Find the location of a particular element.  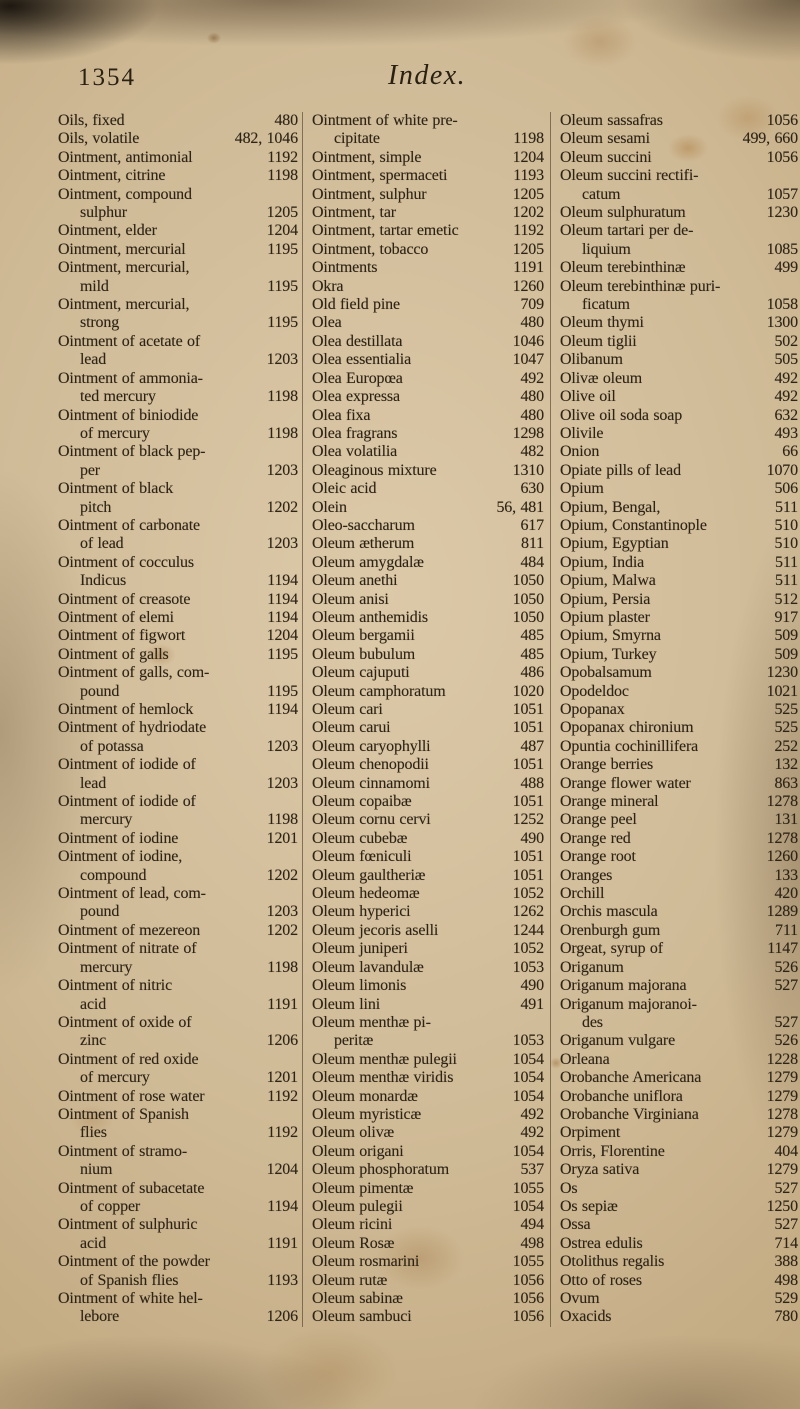

entry-term: Ointment, tartar emetic is located at coordinates (385, 231).